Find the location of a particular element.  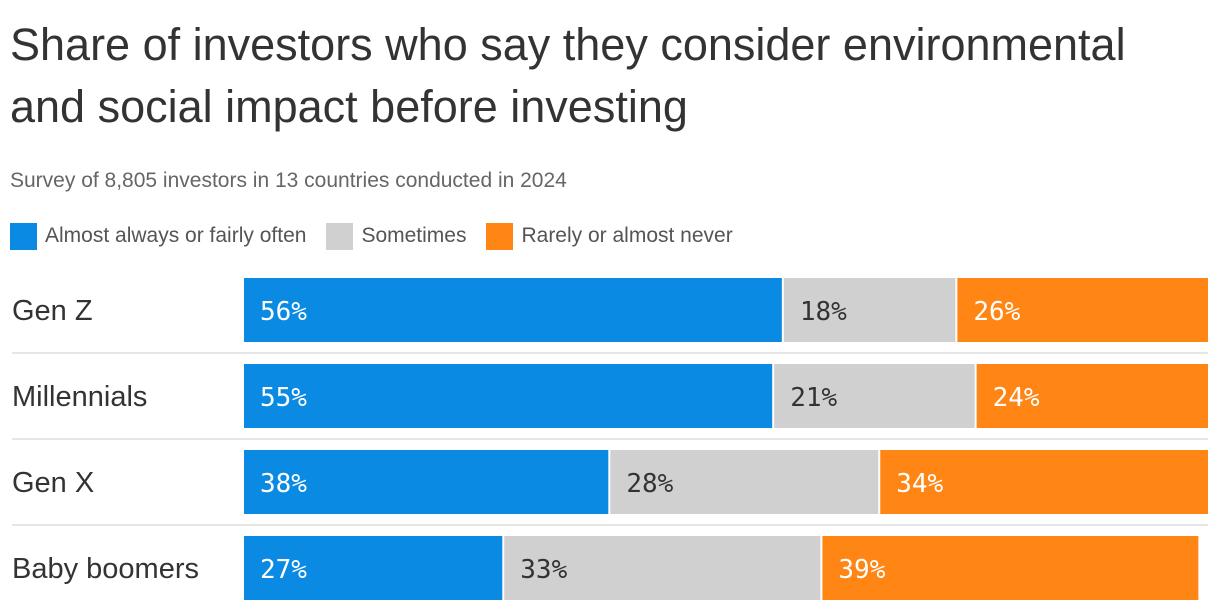

bar-millennials-sometimes is located at coordinates (874, 396).